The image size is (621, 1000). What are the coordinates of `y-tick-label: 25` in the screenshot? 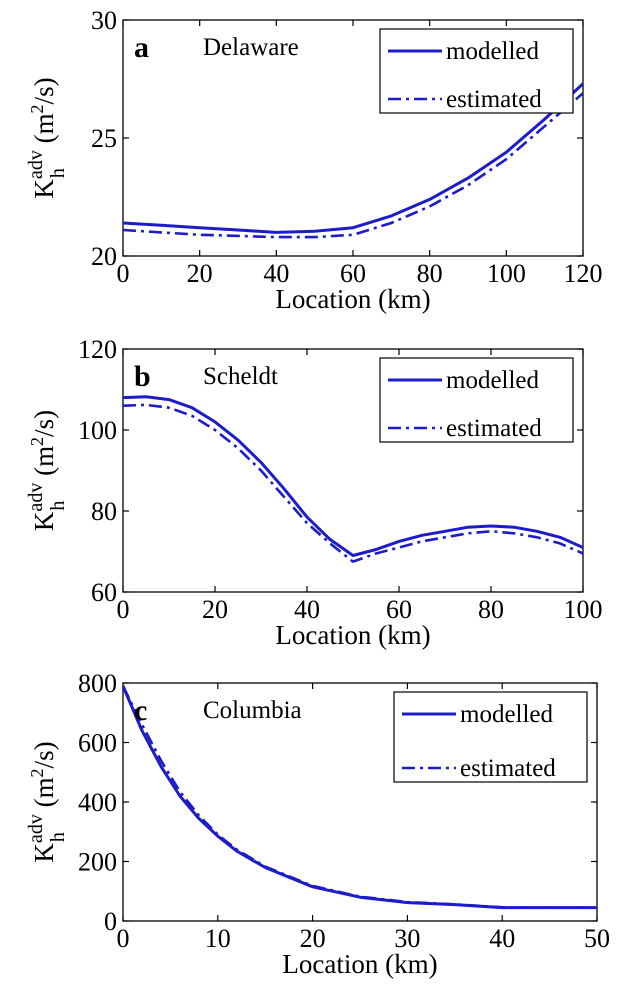 It's located at (104, 138).